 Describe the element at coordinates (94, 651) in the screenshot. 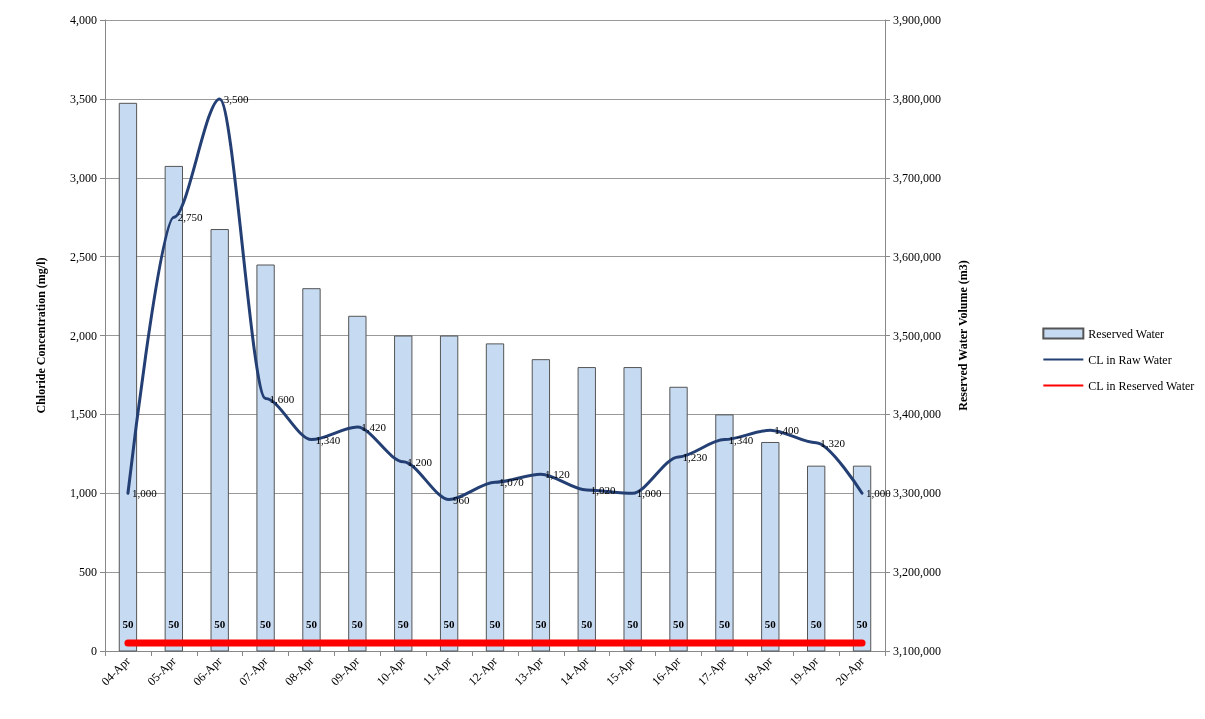

I see `y-tick-label: 0` at that location.